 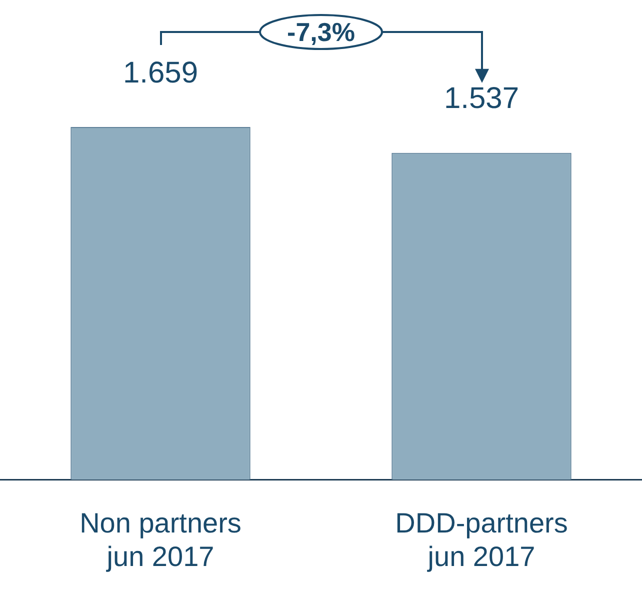 I want to click on data-label: 1.537, so click(x=482, y=99).